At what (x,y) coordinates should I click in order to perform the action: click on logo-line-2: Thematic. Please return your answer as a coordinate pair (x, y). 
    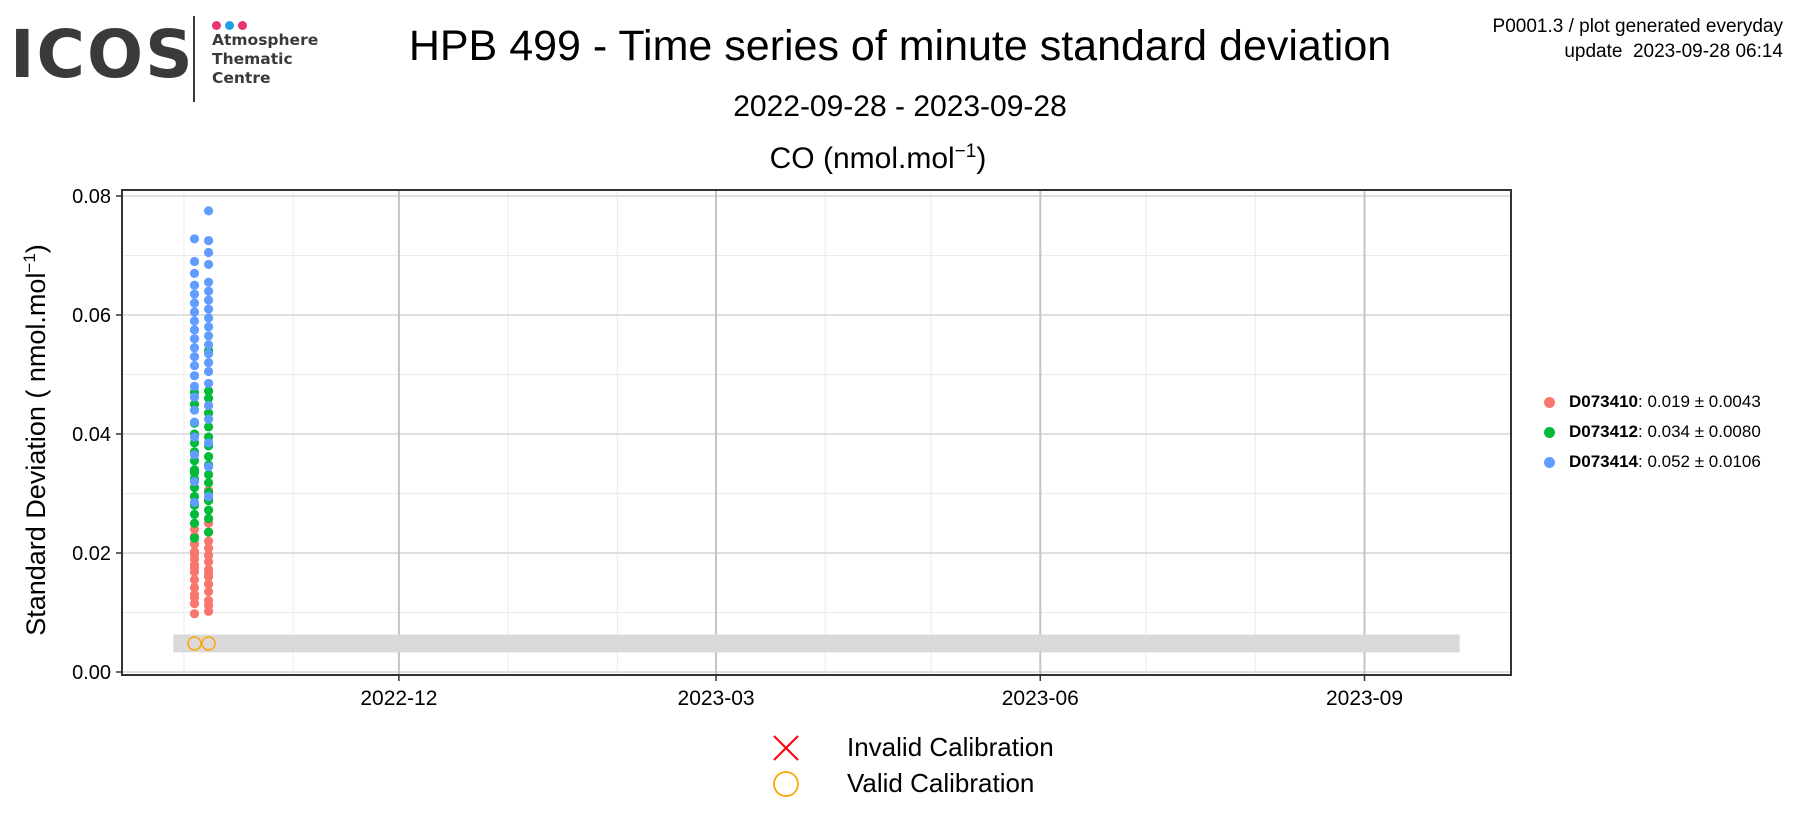
    Looking at the image, I should click on (252, 59).